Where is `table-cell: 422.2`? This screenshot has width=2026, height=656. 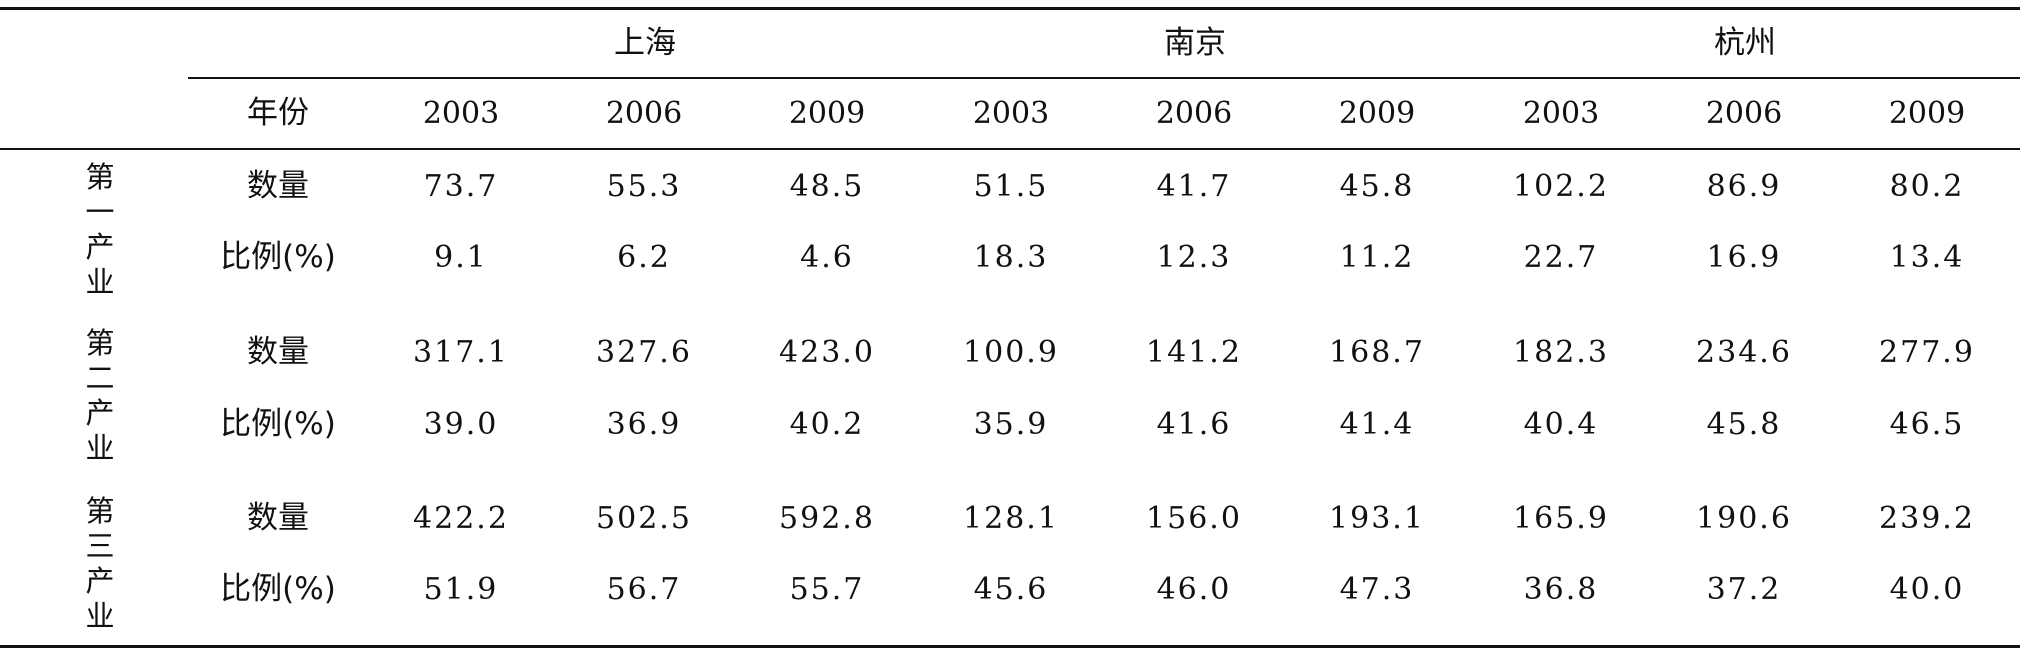
table-cell: 422.2 is located at coordinates (461, 518).